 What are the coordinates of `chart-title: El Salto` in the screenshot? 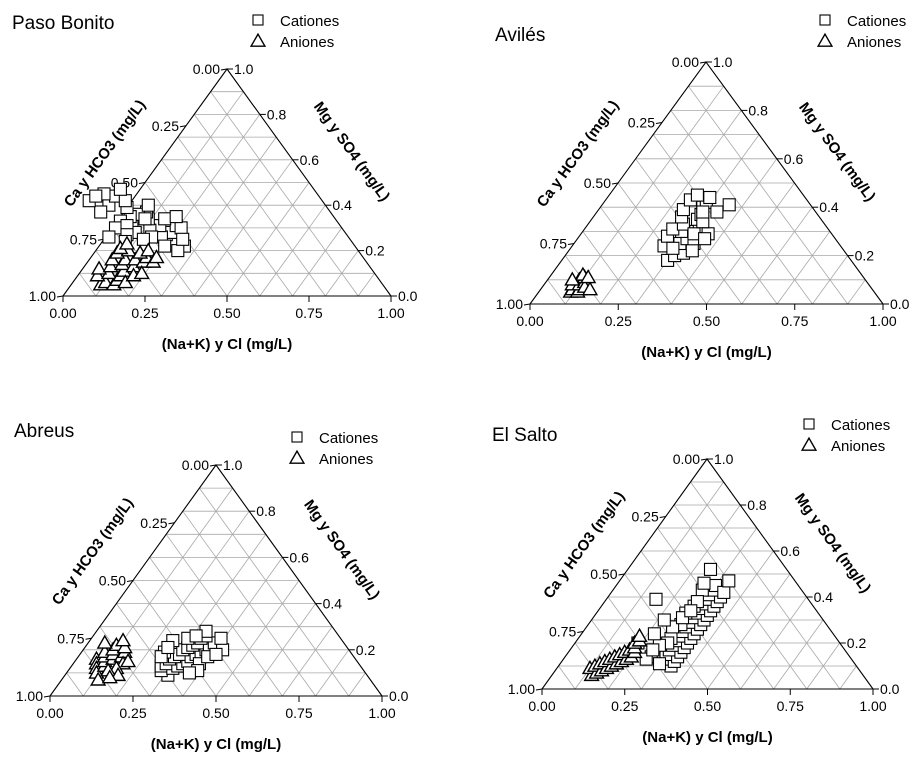 It's located at (524, 435).